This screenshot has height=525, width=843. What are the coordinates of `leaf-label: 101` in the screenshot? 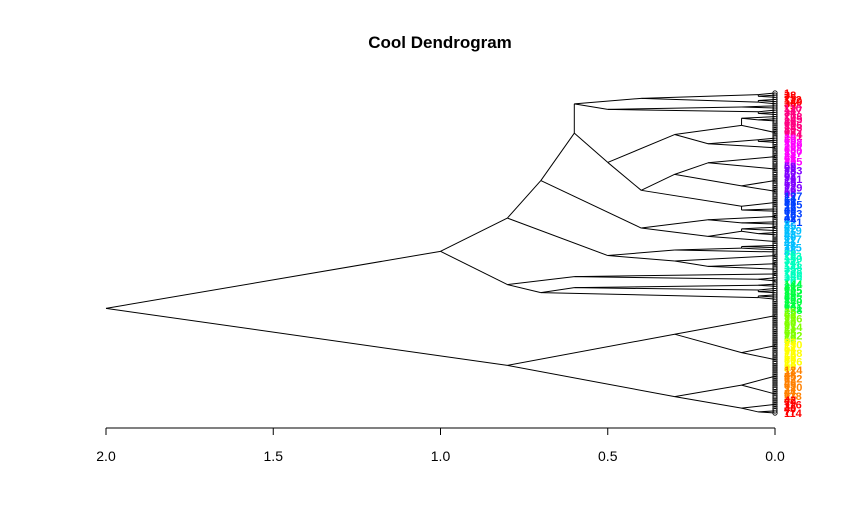 It's located at (793, 309).